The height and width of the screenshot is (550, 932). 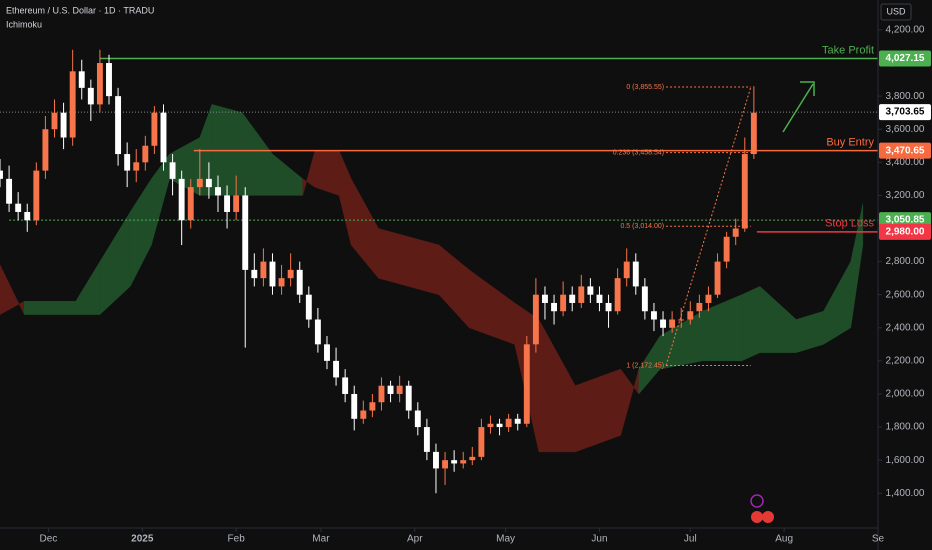 I want to click on x-tick-label: Aug, so click(x=784, y=539).